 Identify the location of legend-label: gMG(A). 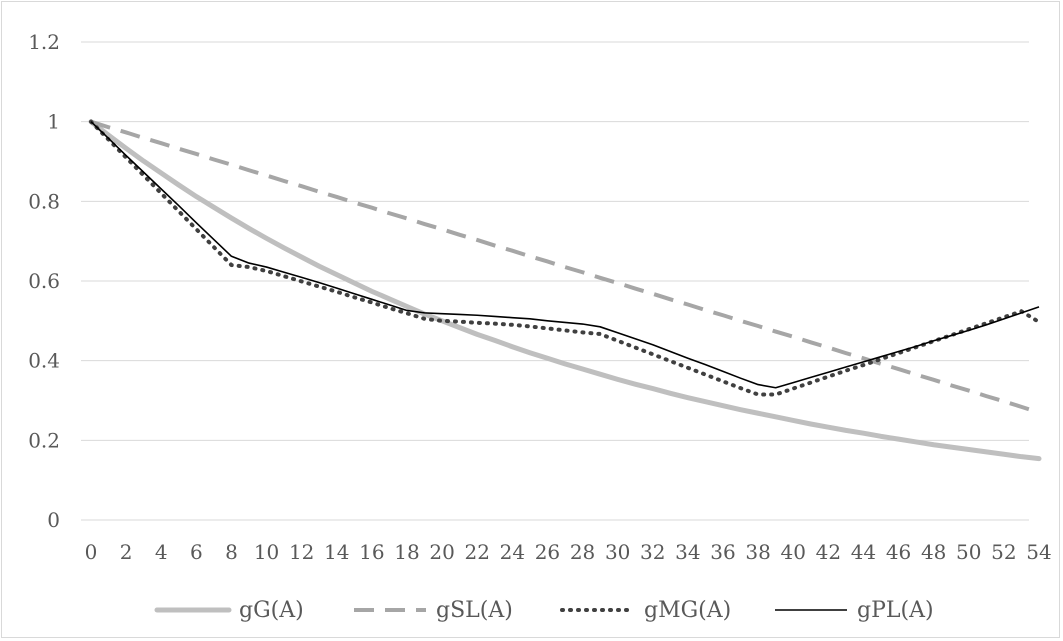
(687, 610).